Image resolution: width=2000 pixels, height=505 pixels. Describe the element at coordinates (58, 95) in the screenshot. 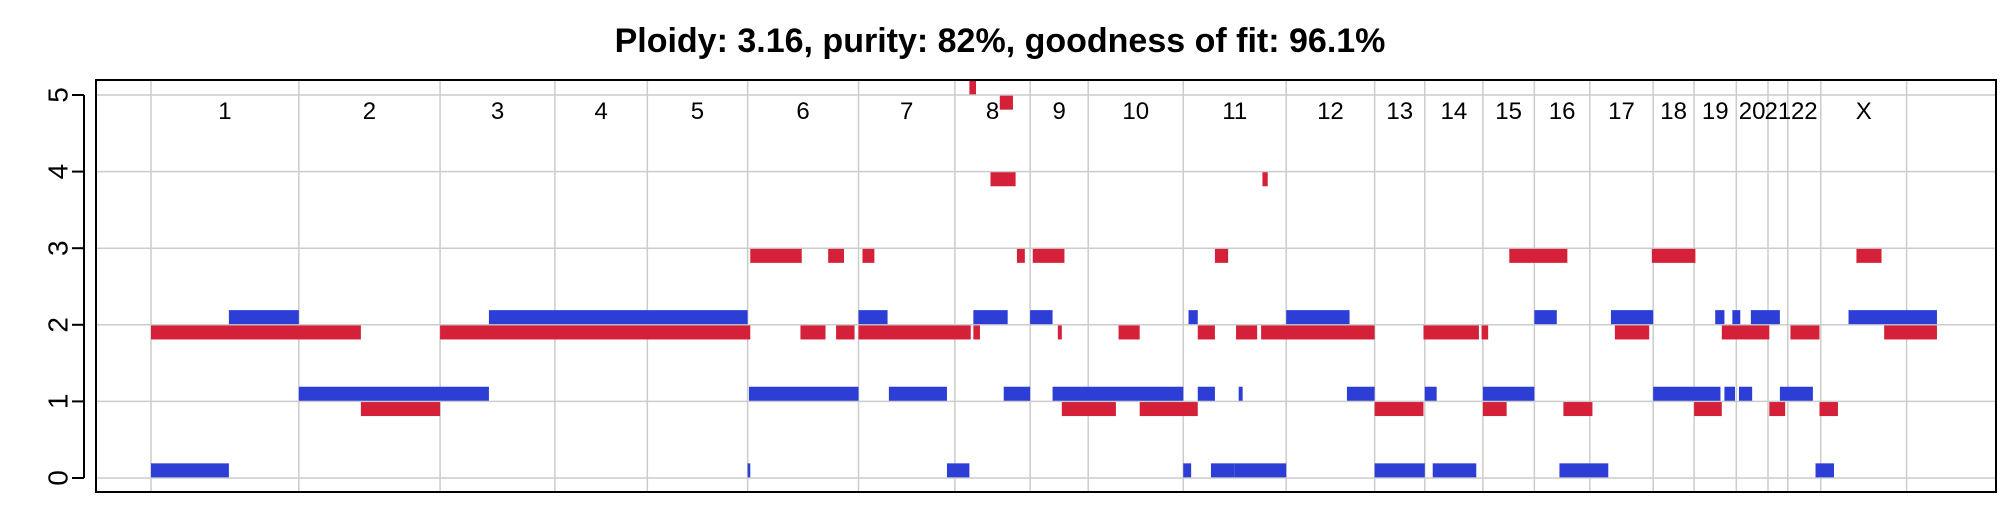

I see `y-tick-label: 5` at that location.